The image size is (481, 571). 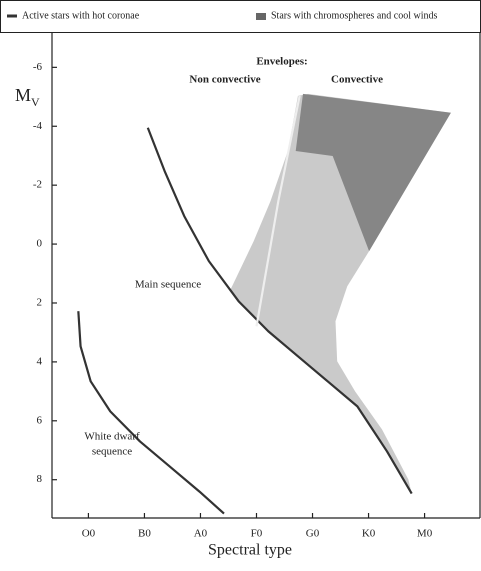 What do you see at coordinates (38, 126) in the screenshot?
I see `y-tick-label: -4` at bounding box center [38, 126].